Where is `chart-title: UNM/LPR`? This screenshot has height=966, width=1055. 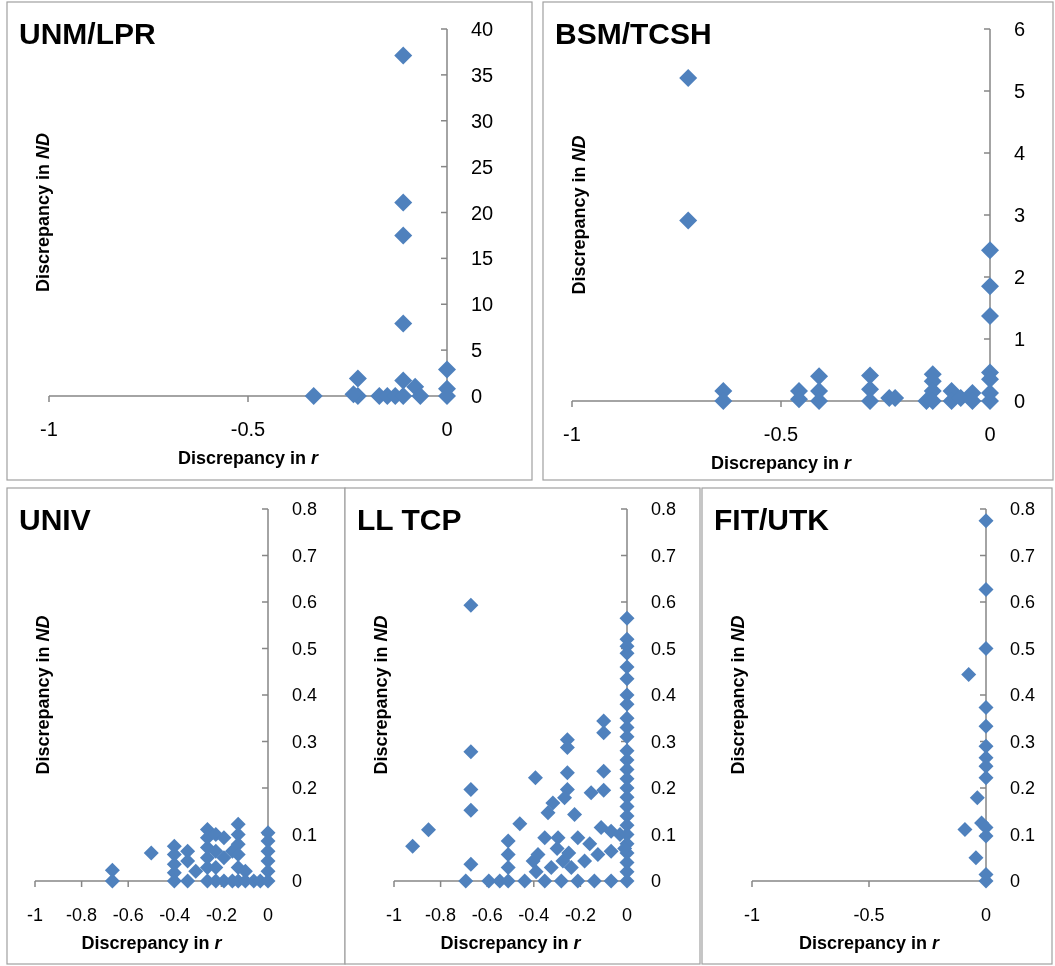
chart-title: UNM/LPR is located at coordinates (87, 33).